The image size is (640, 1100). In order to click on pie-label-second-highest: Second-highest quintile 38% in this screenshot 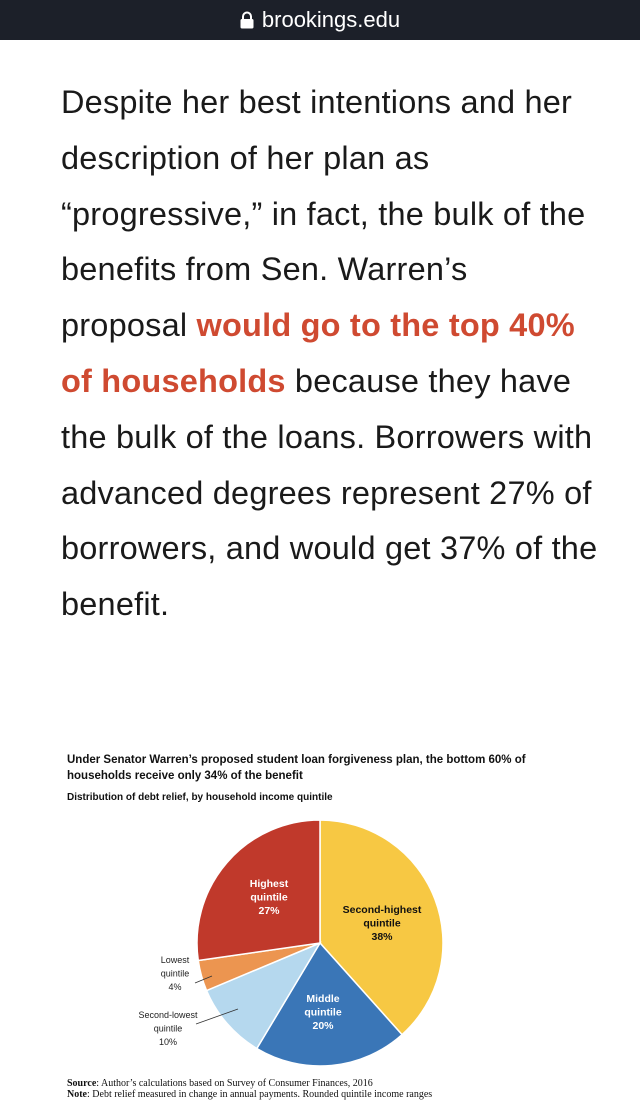, I will do `click(382, 923)`.